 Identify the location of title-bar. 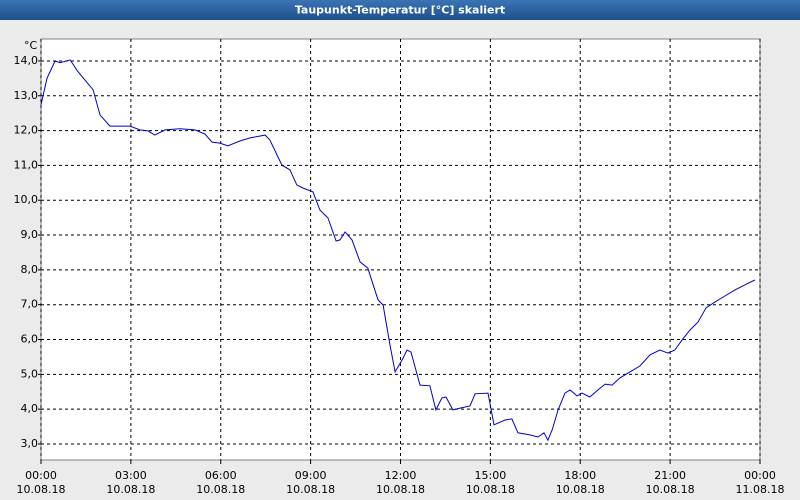
(400, 10).